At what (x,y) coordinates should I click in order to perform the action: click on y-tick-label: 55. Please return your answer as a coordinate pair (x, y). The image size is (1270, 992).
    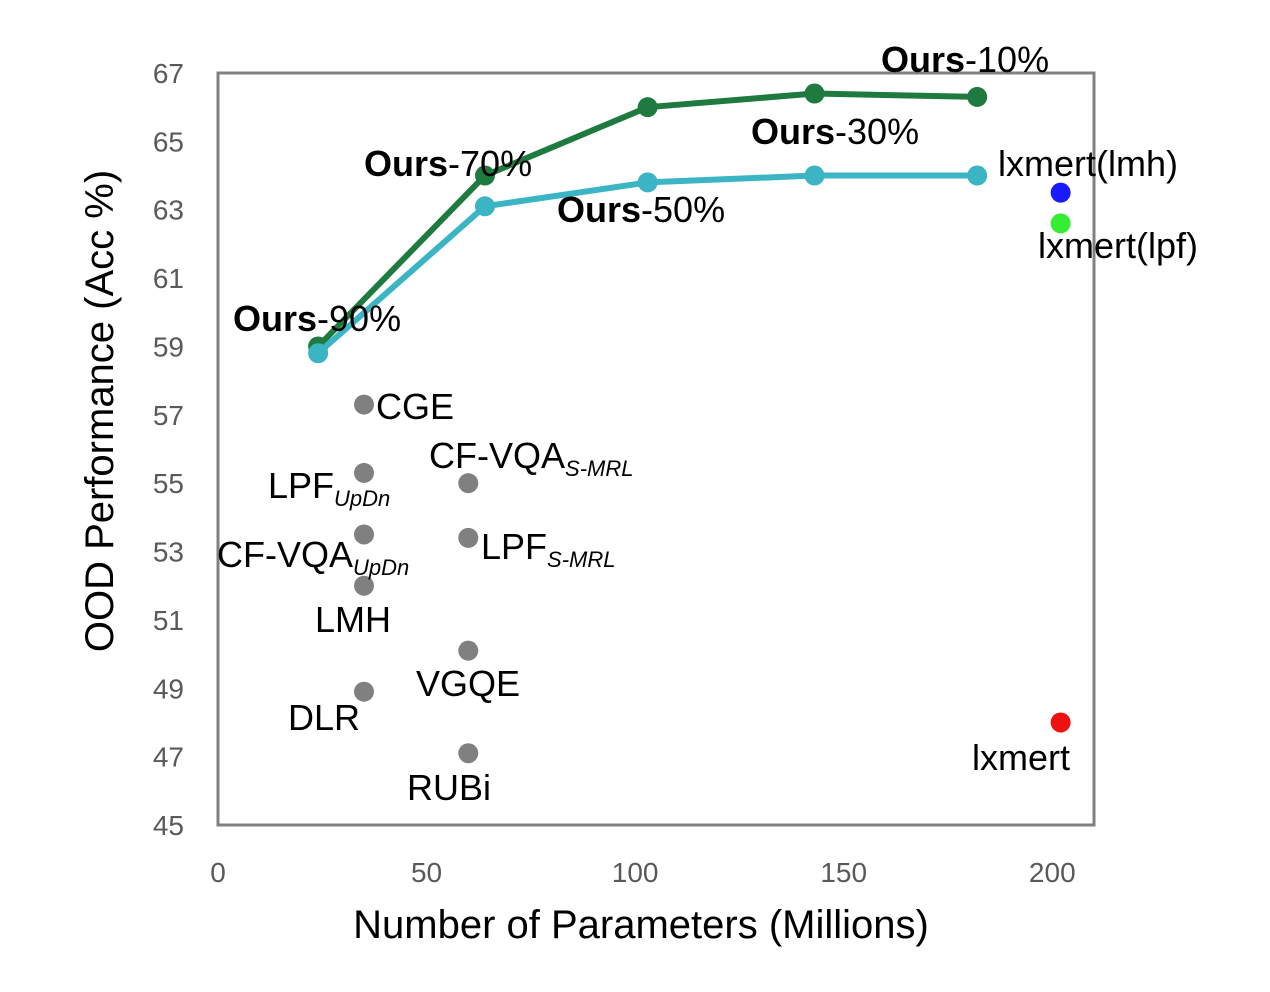
    Looking at the image, I should click on (168, 483).